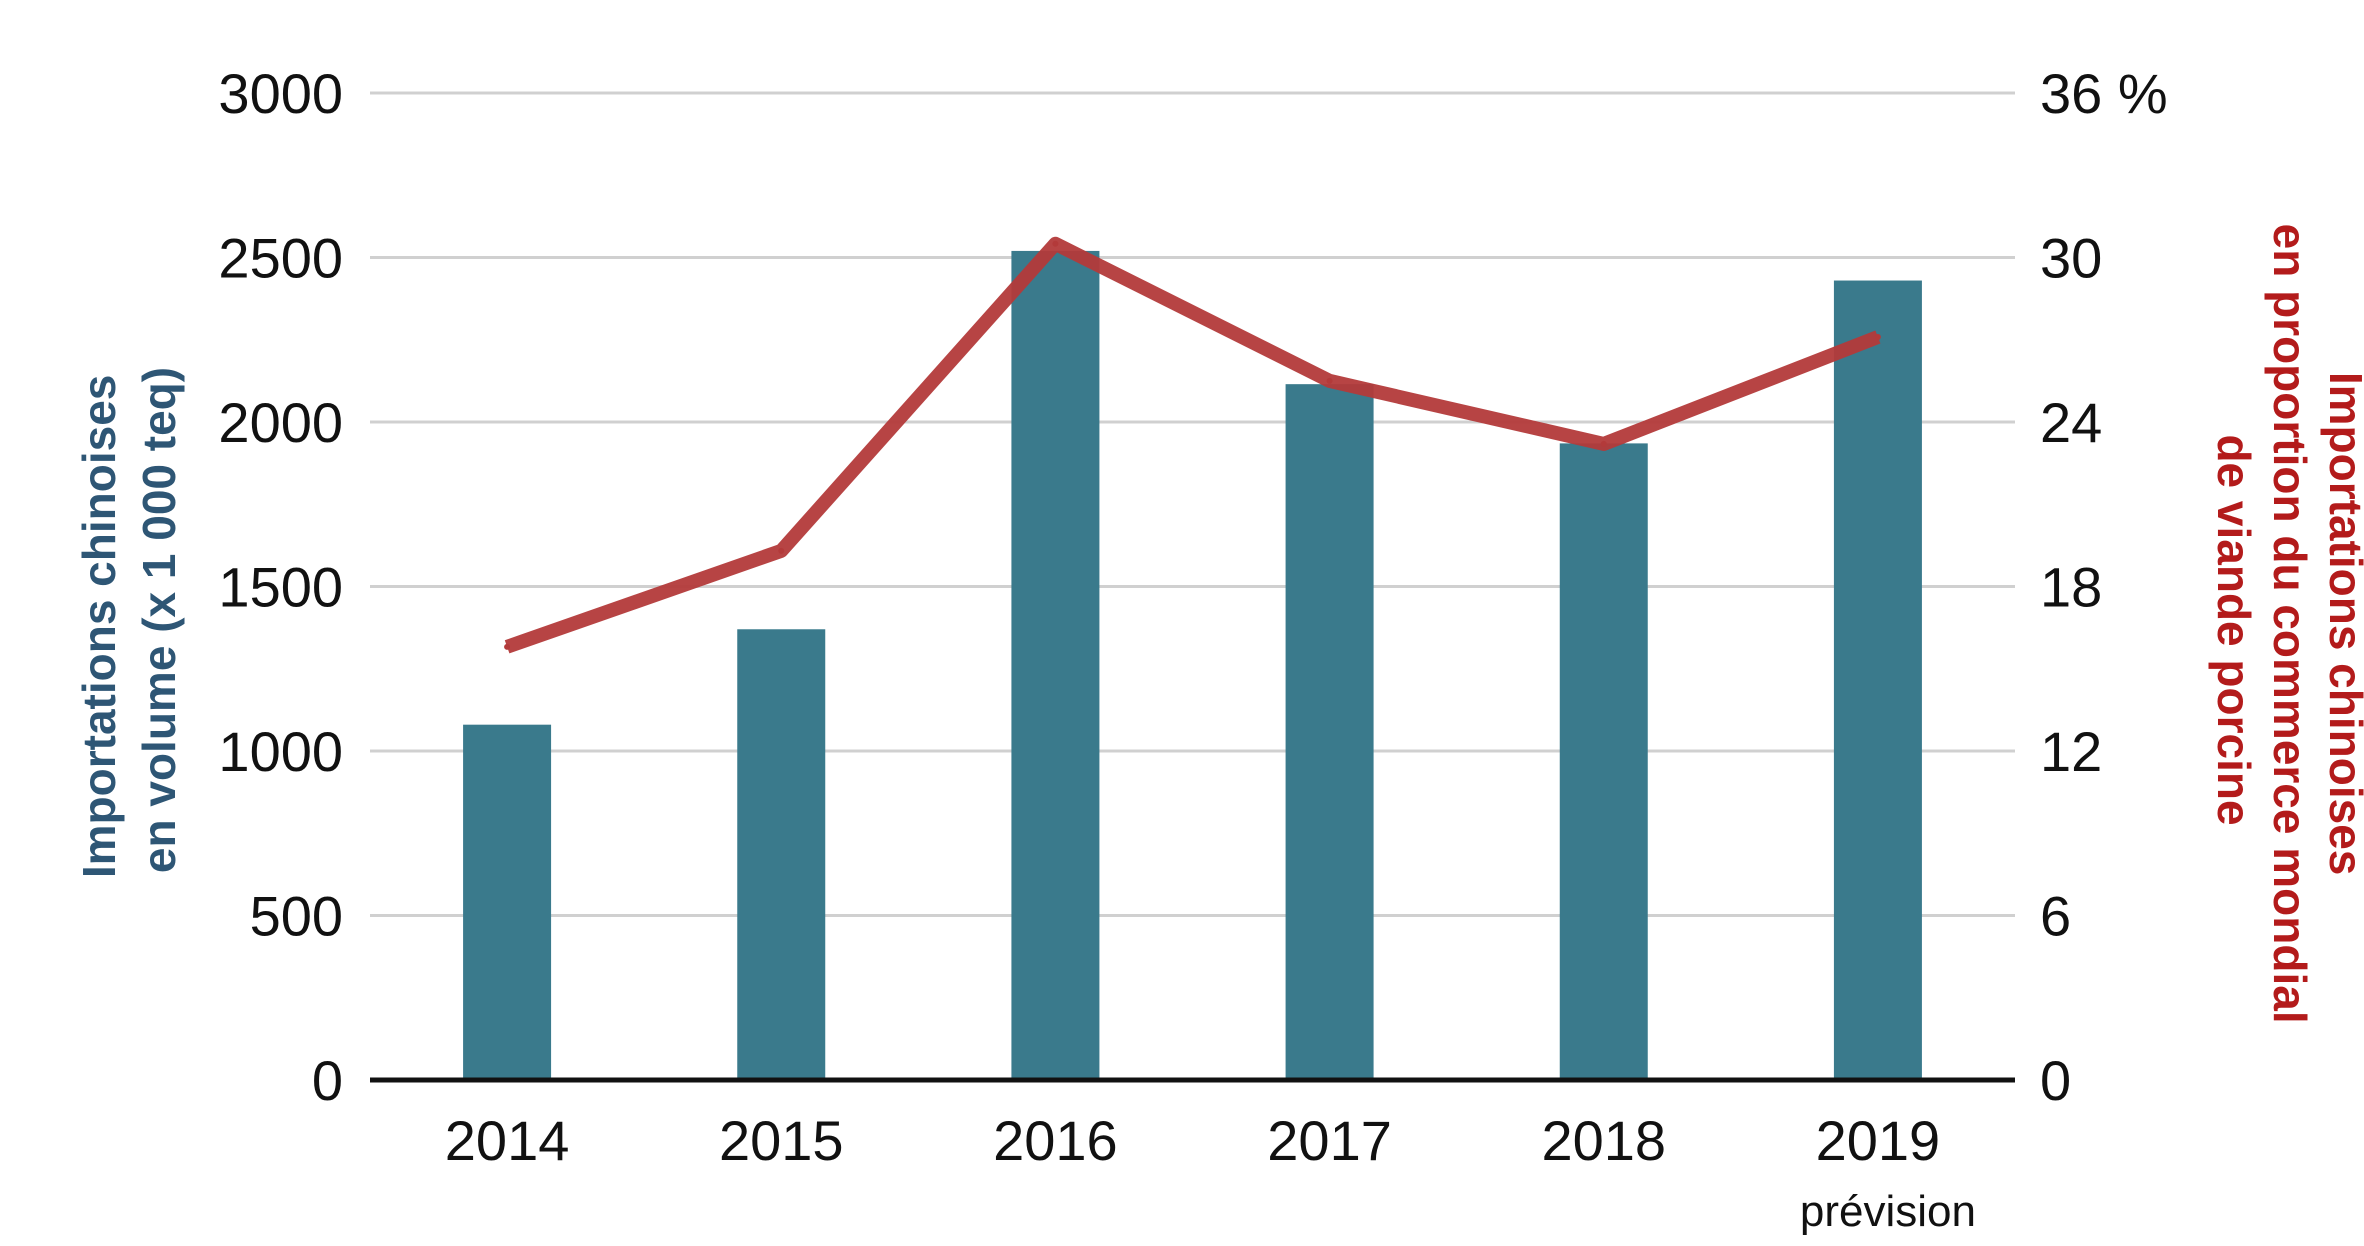 This screenshot has height=1246, width=2364. What do you see at coordinates (2071, 751) in the screenshot?
I see `right-tick-label: 12` at bounding box center [2071, 751].